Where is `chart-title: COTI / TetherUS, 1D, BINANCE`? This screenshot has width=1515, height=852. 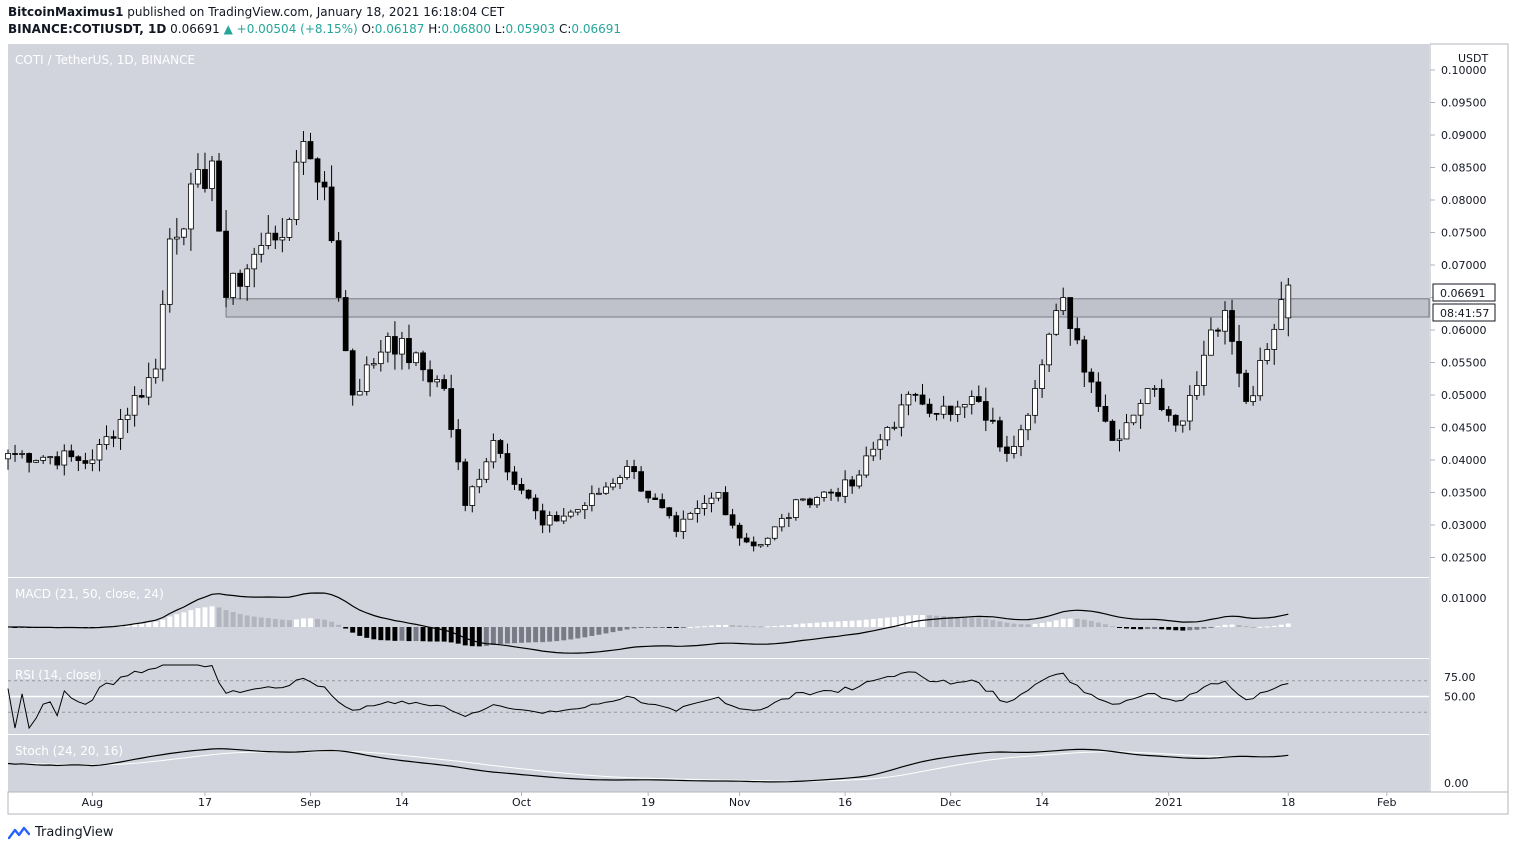 chart-title: COTI / TetherUS, 1D, BINANCE is located at coordinates (105, 60).